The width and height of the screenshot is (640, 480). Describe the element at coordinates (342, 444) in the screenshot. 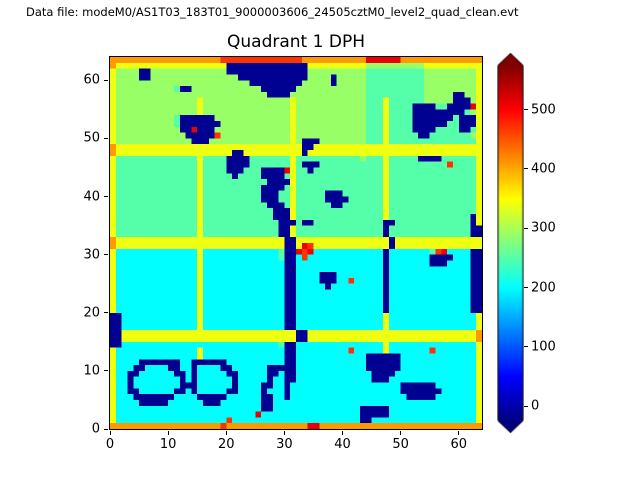

I see `x-tick-label: 40` at that location.